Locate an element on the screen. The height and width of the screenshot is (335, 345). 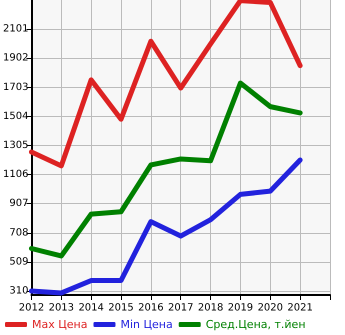
legend-label: Min Цена is located at coordinates (146, 324).